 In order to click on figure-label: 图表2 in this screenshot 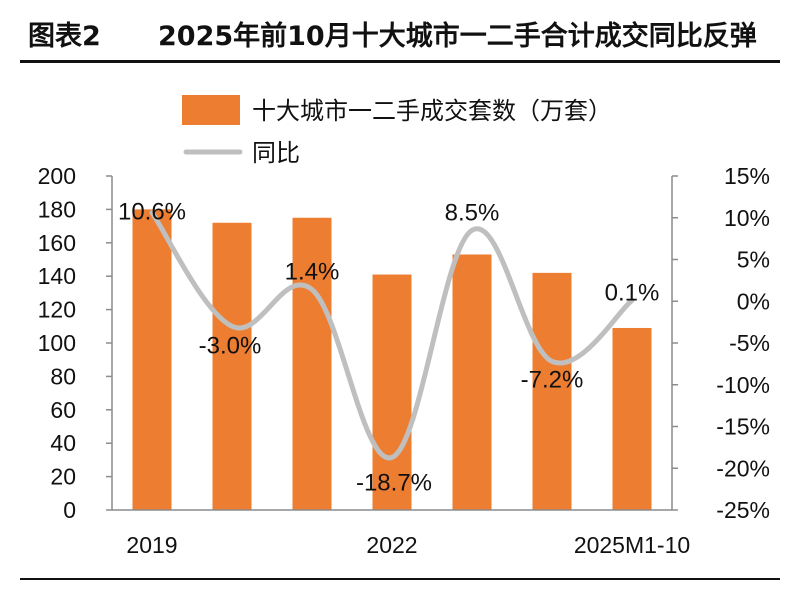, I will do `click(64, 36)`.